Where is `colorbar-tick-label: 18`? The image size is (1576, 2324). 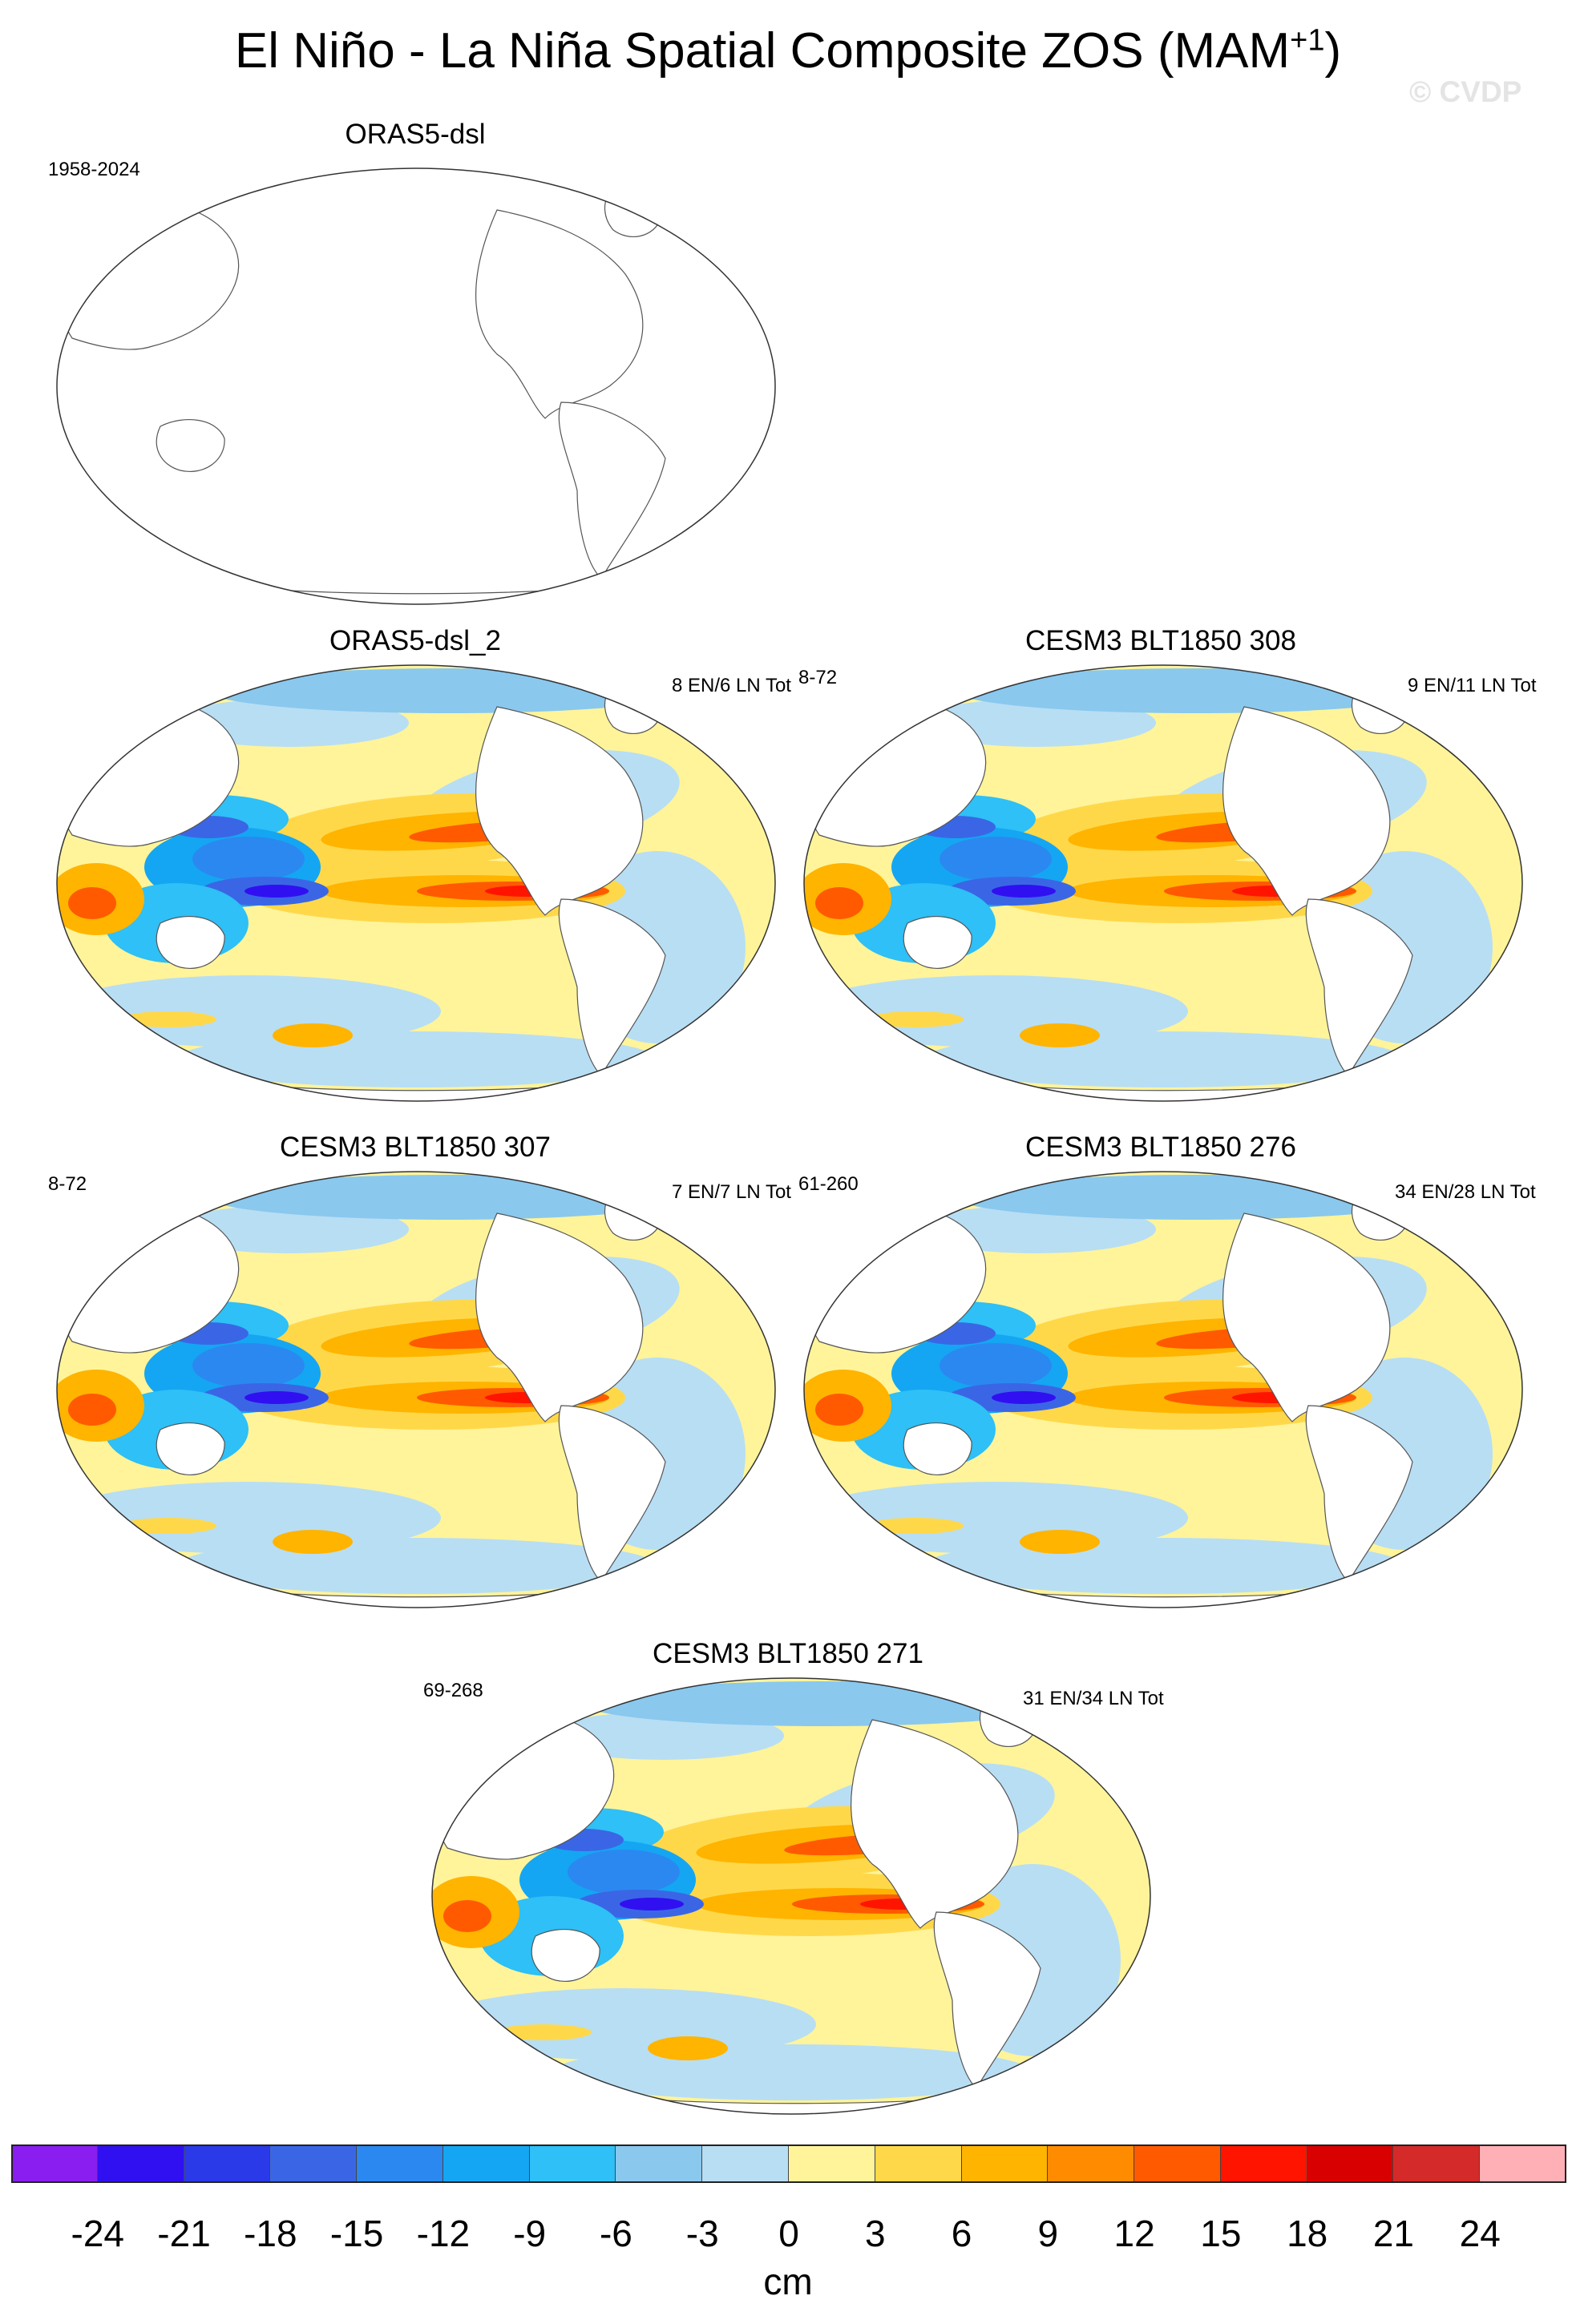 colorbar-tick-label: 18 is located at coordinates (1307, 2233).